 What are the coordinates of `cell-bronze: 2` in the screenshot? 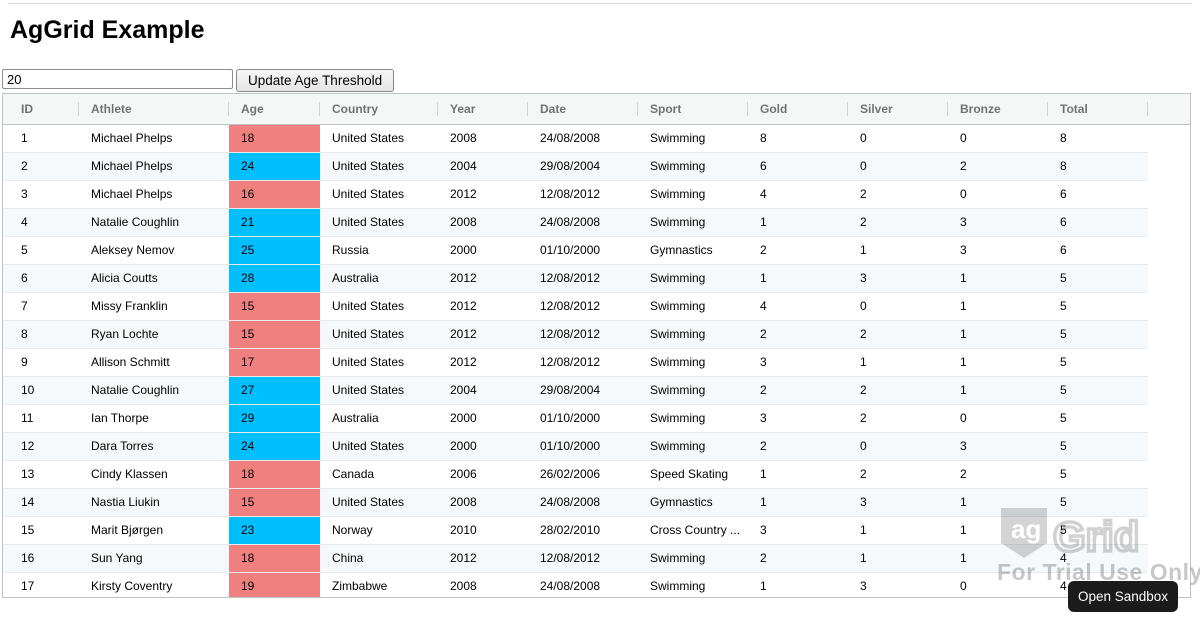 It's located at (963, 166).